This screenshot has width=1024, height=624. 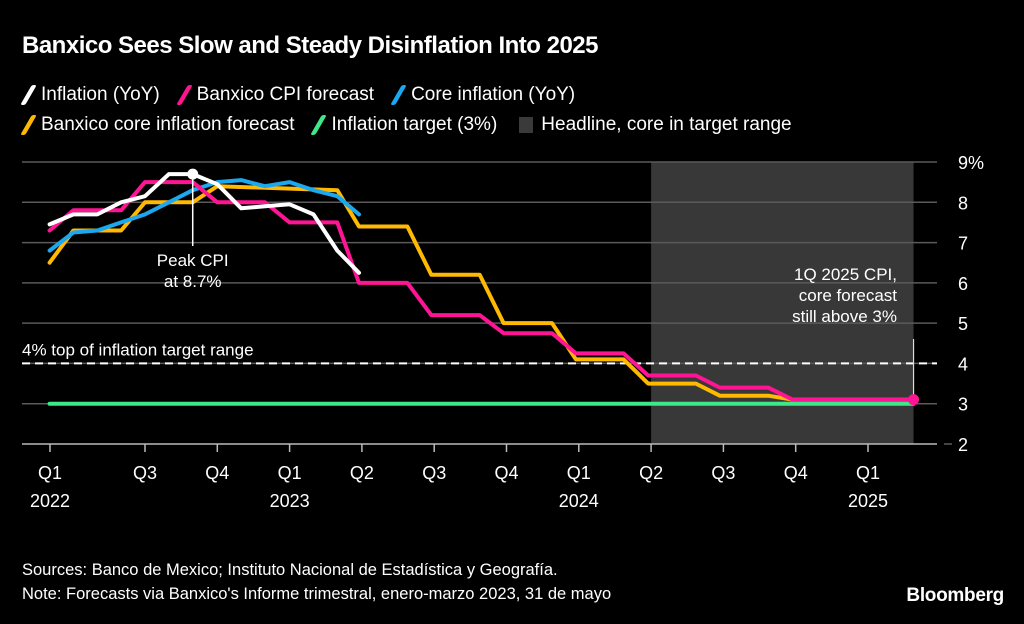 I want to click on x-tick-year-label: 2025, so click(x=868, y=501).